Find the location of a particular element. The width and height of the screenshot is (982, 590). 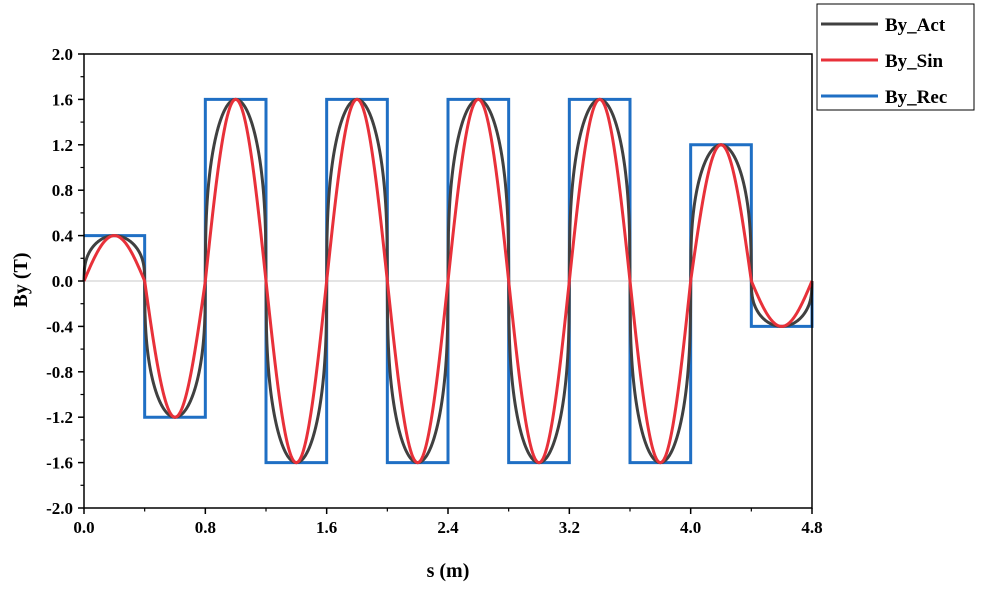

y-tick-label: 0.4 is located at coordinates (63, 236).